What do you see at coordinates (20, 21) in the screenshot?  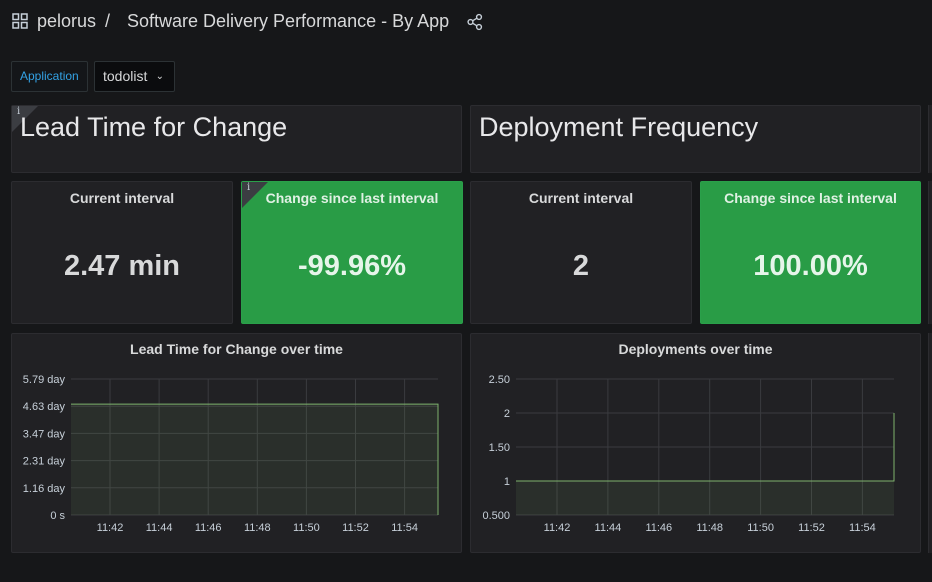 I see `apps-grid-icon` at bounding box center [20, 21].